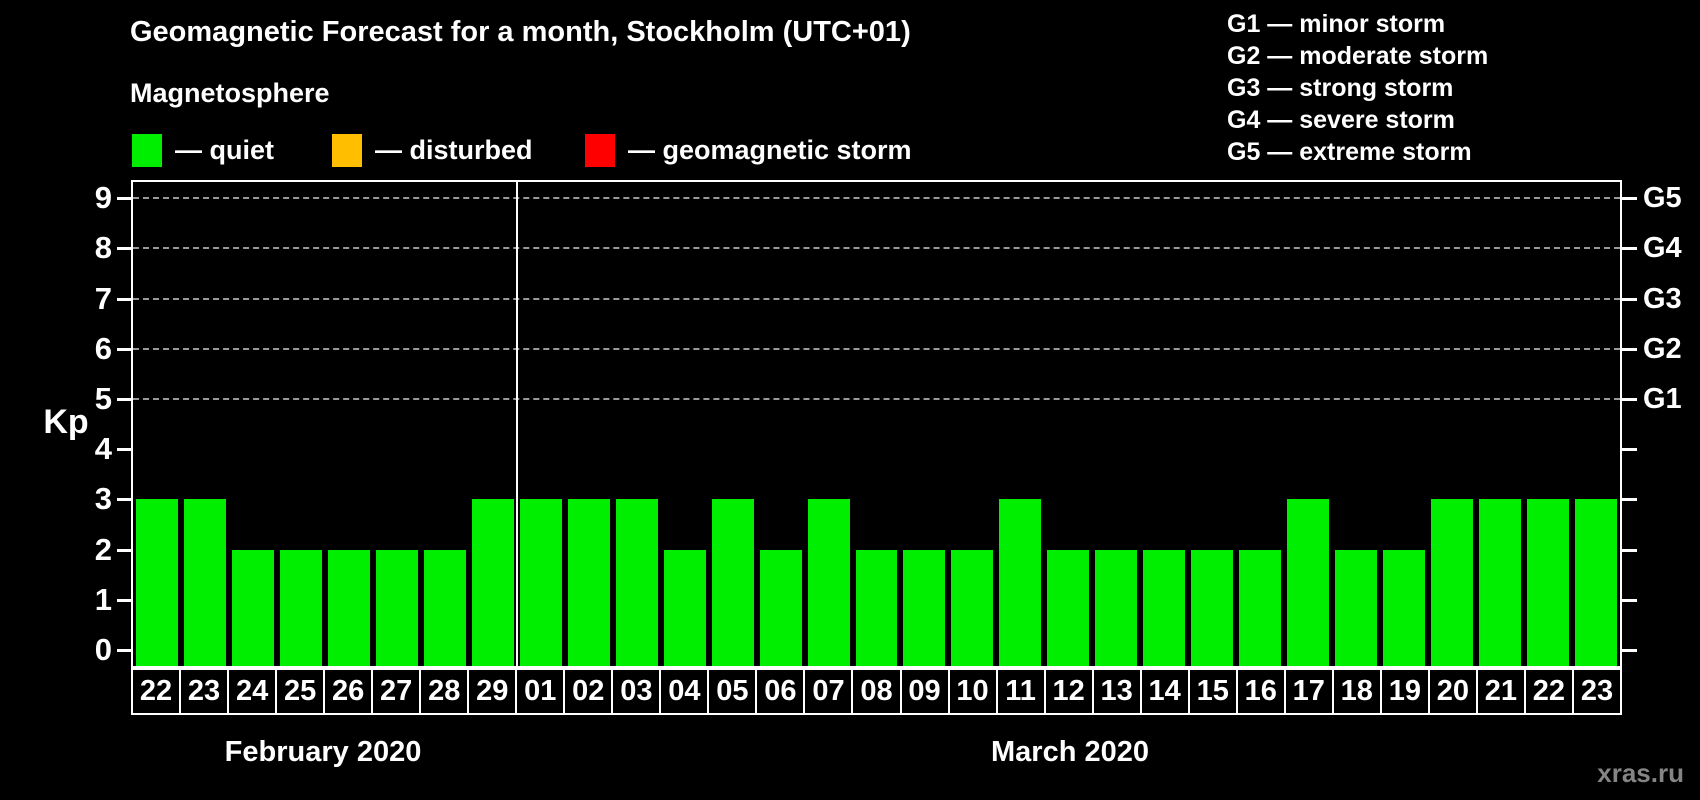 This screenshot has width=1700, height=800. What do you see at coordinates (103, 198) in the screenshot?
I see `y-axis-tick-label-9: 9` at bounding box center [103, 198].